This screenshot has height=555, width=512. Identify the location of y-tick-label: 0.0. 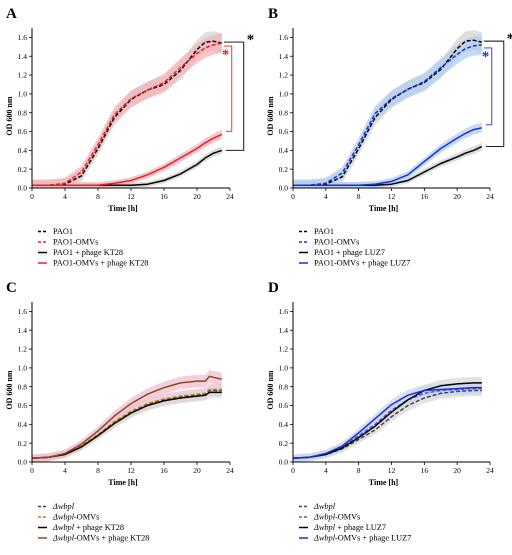
(23, 188).